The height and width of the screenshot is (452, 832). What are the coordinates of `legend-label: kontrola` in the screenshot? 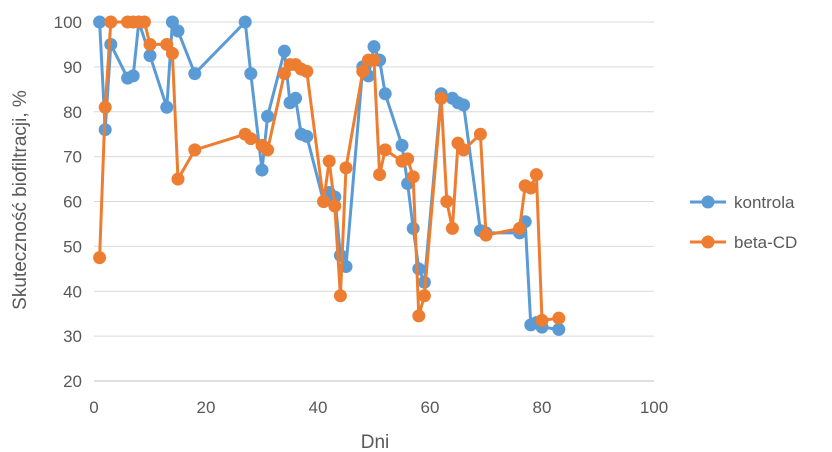 It's located at (764, 202).